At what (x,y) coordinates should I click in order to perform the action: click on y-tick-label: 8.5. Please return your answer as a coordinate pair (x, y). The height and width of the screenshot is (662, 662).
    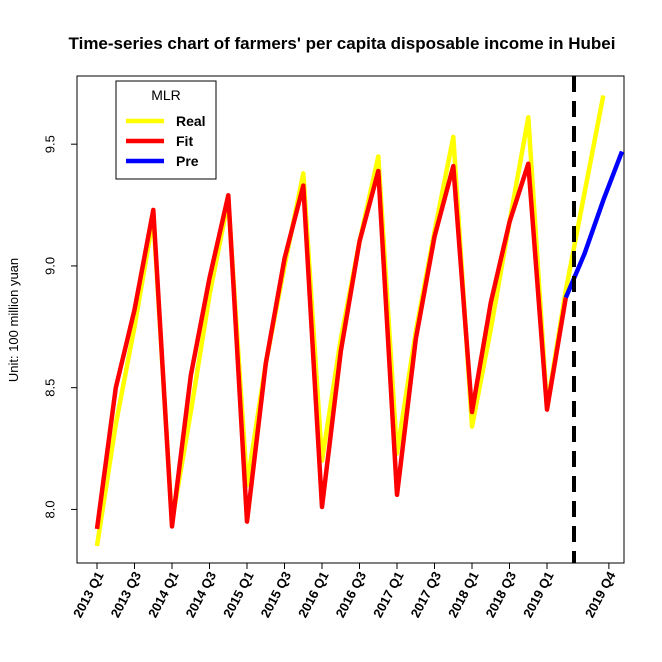
    Looking at the image, I should click on (49, 388).